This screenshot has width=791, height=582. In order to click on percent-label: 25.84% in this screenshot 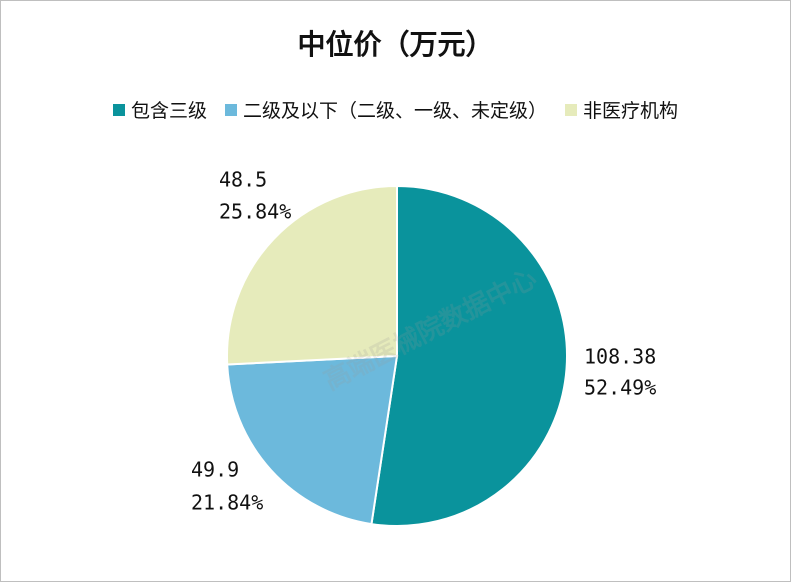, I will do `click(255, 212)`.